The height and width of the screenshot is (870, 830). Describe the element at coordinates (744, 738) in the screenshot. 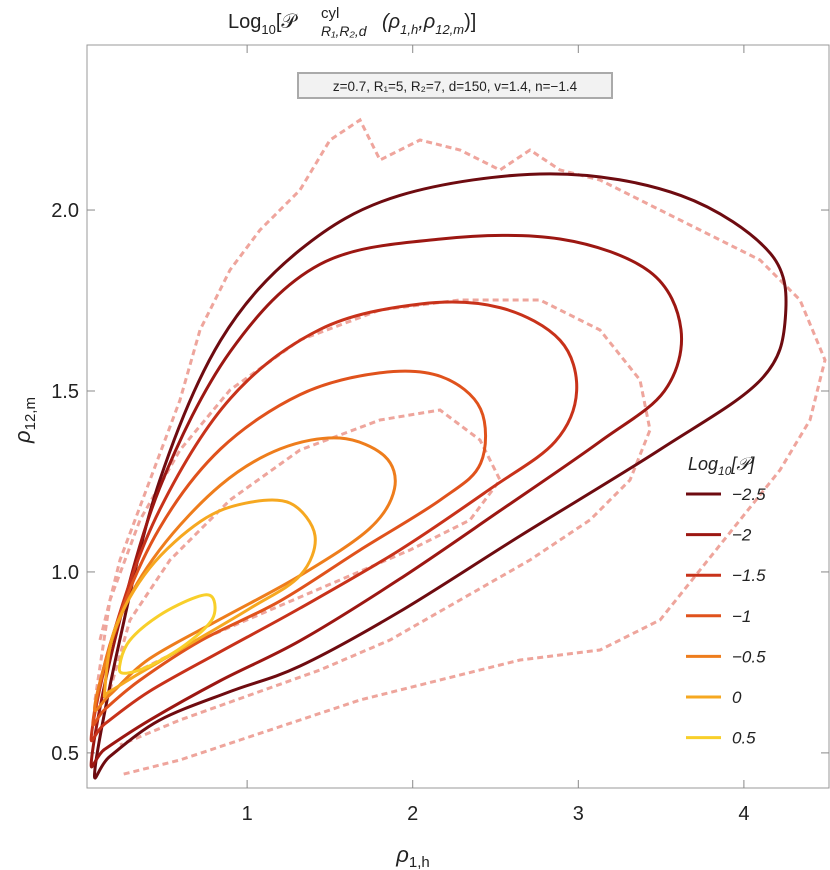

I see `legend-label: 0.5` at that location.